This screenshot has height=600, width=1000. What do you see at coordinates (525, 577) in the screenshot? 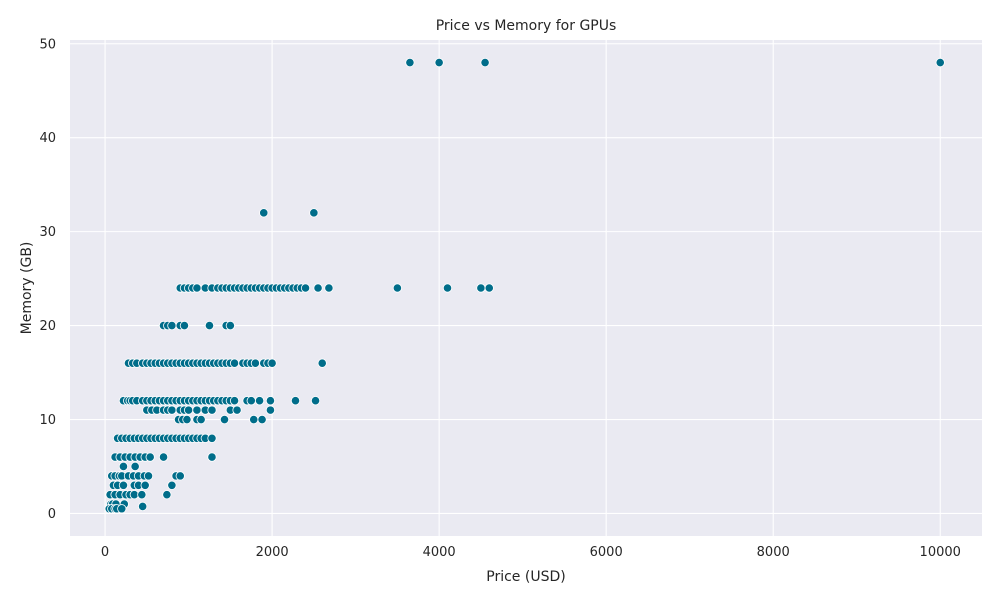
I see `x-axis-title: Price (USD)` at bounding box center [525, 577].